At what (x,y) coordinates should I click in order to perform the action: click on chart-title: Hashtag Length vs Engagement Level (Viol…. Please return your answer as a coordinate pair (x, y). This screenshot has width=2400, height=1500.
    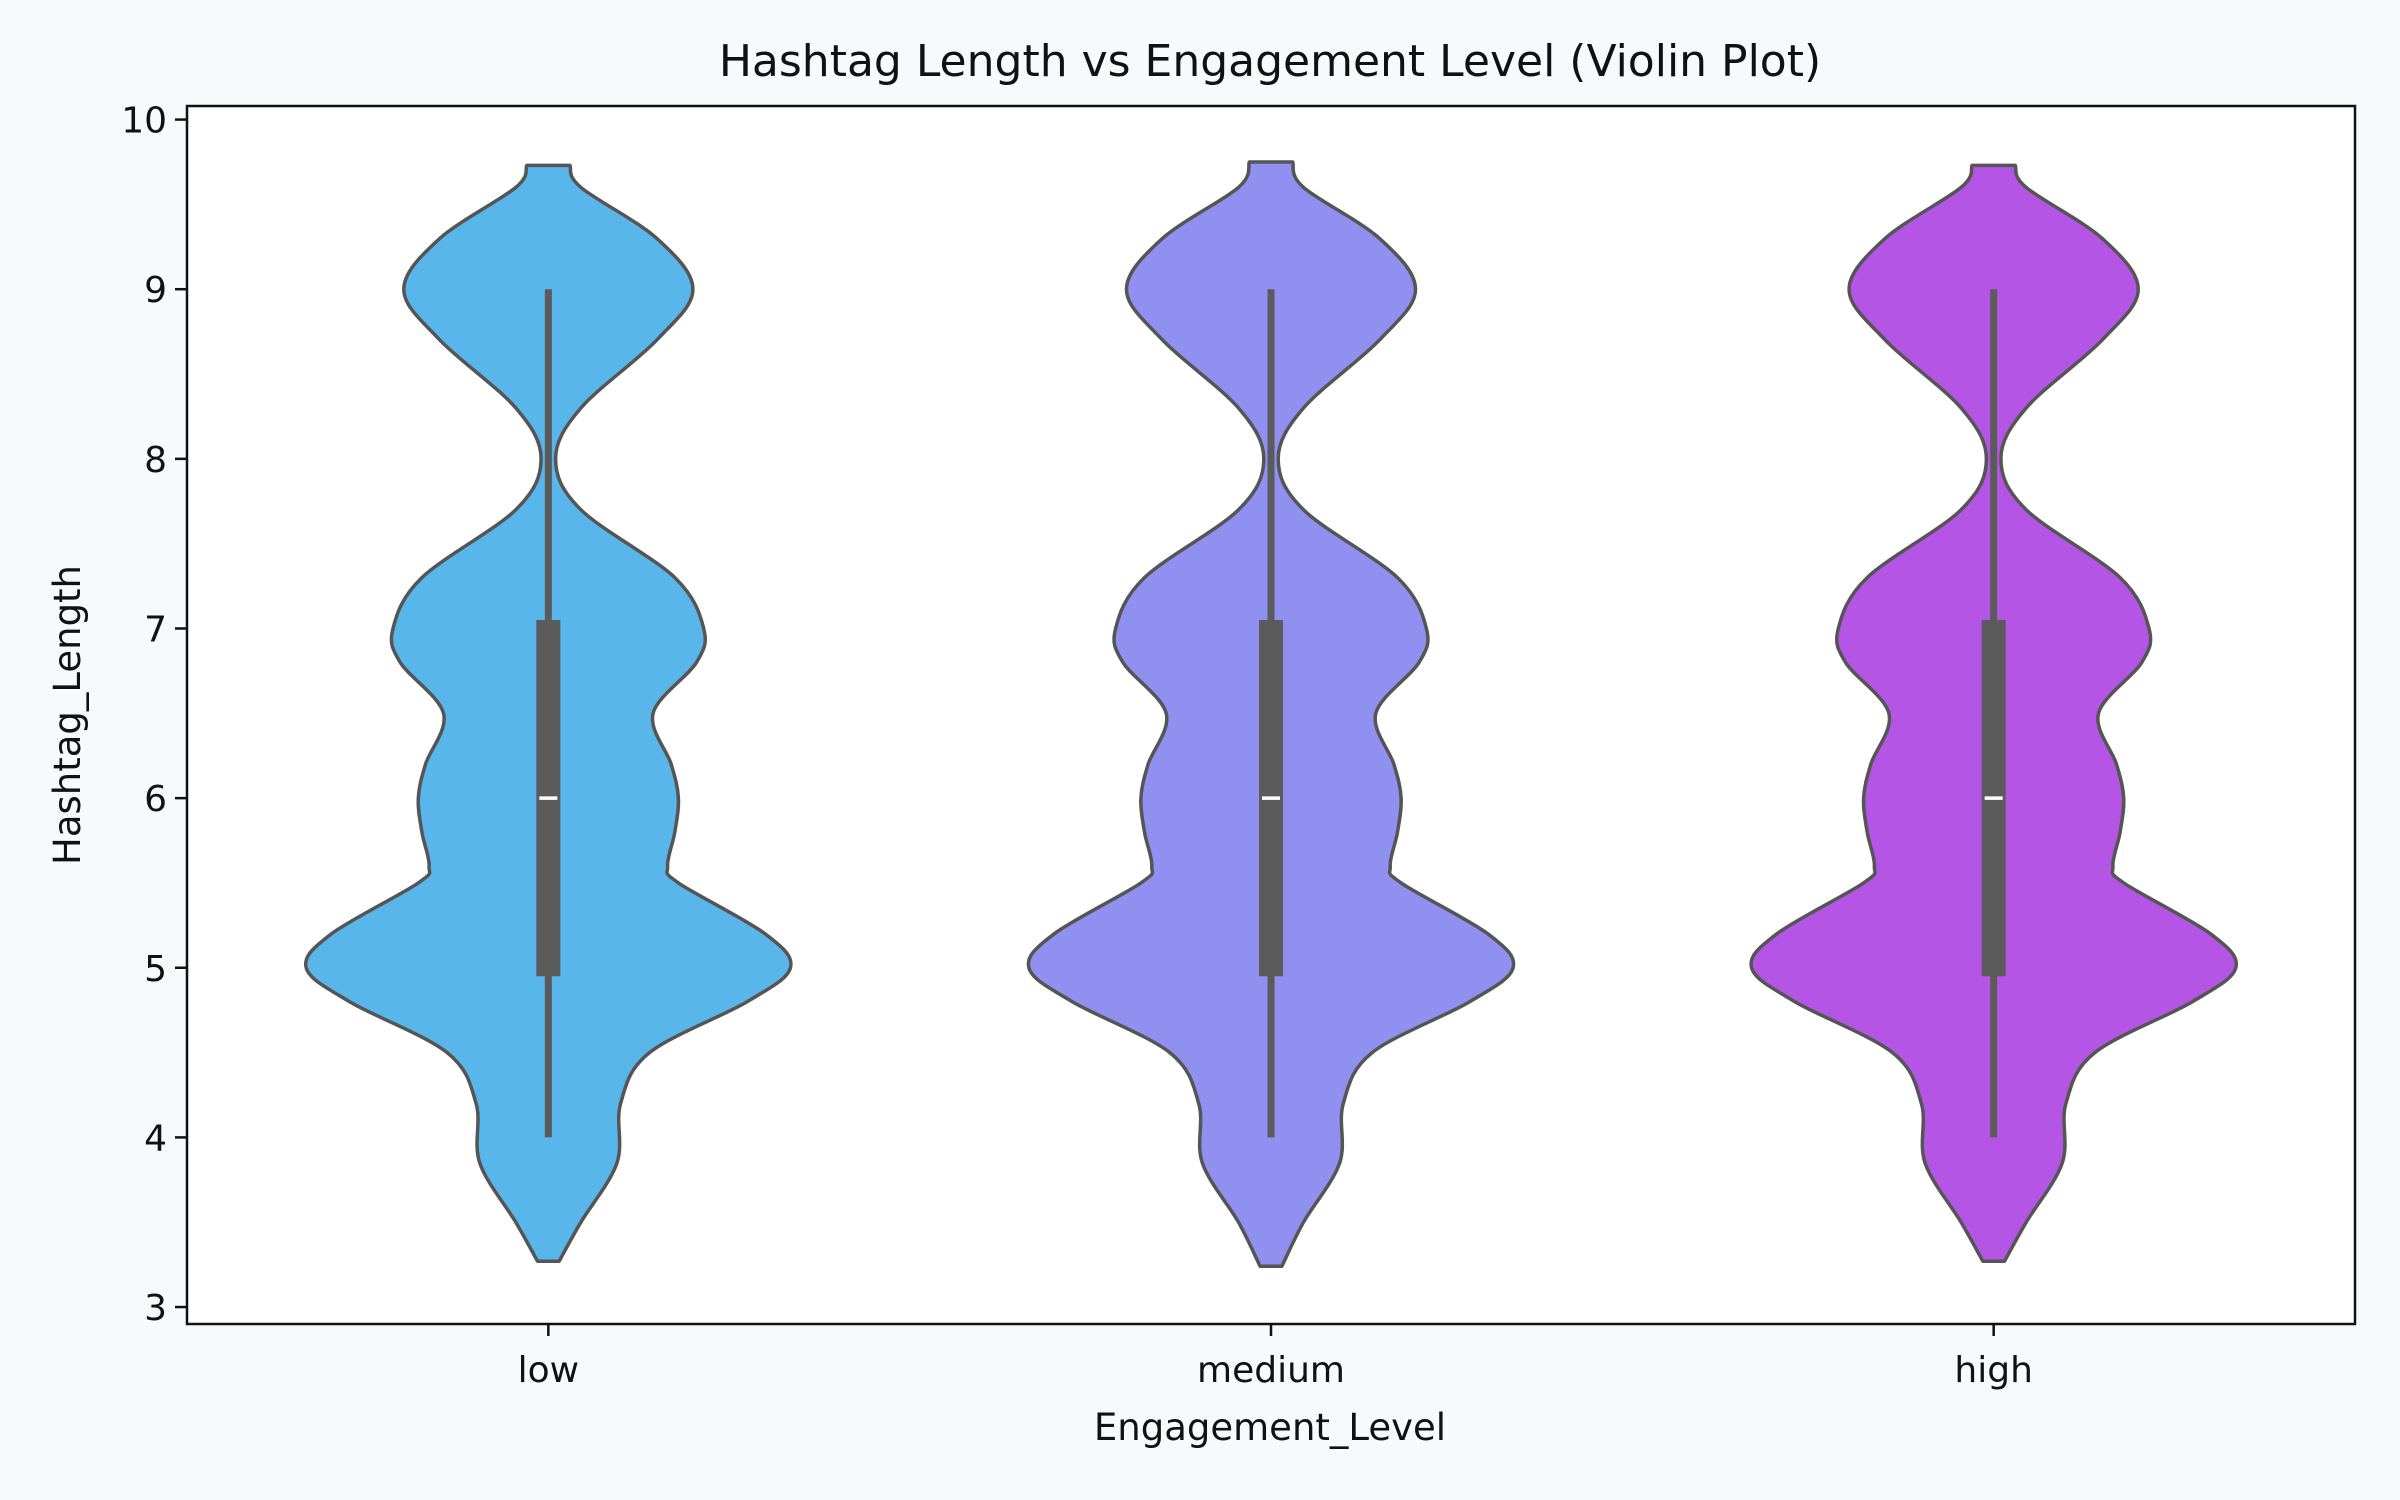
    Looking at the image, I should click on (1270, 61).